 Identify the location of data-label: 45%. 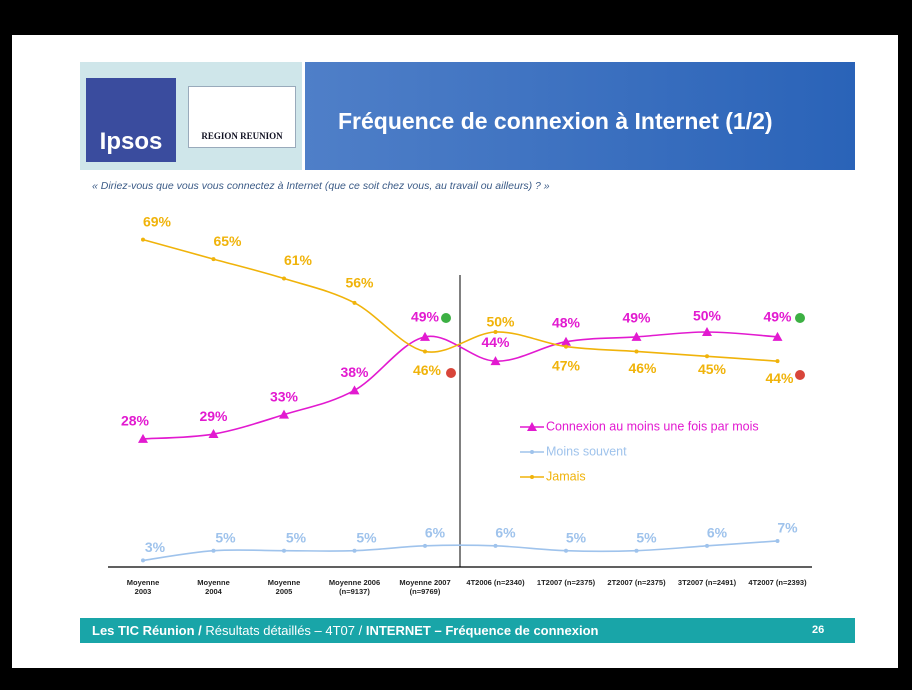
(712, 369).